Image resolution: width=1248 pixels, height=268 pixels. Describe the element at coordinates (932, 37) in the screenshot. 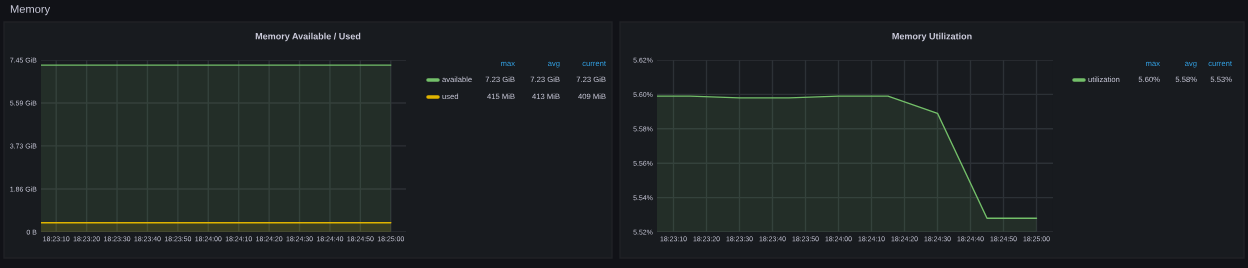

I see `chart-title: Memory Utilization` at that location.